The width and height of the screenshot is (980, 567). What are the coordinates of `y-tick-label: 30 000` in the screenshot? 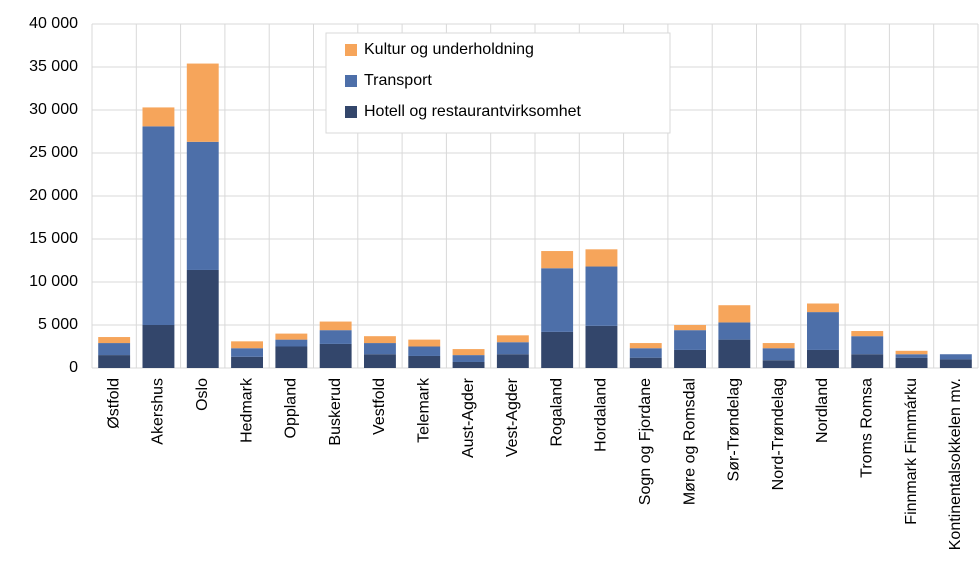 It's located at (53, 109).